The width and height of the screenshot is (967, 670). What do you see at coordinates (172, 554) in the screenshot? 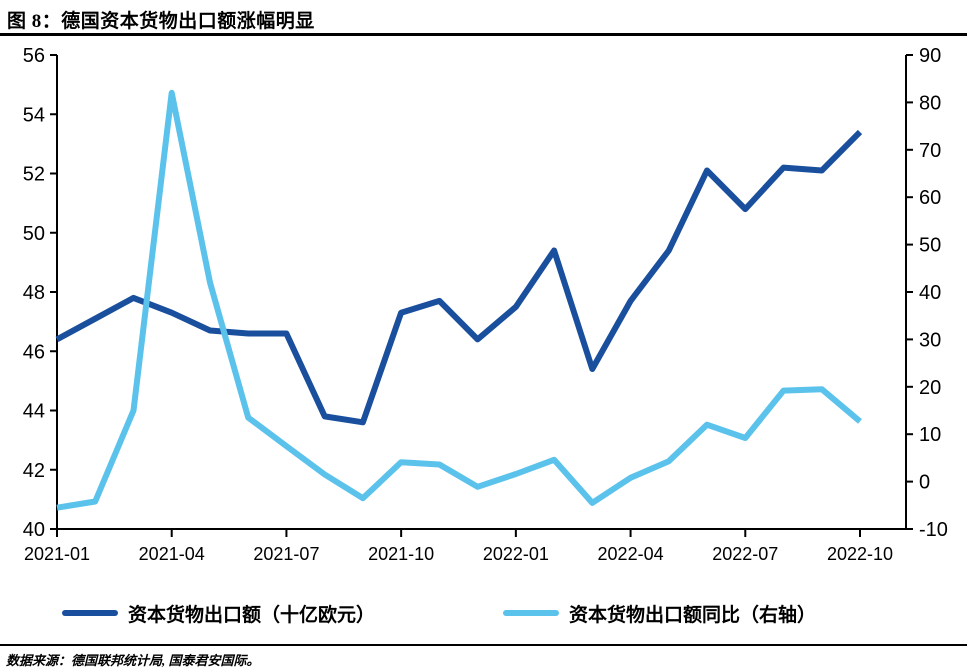
I see `svg-text: 2021-04` at bounding box center [172, 554].